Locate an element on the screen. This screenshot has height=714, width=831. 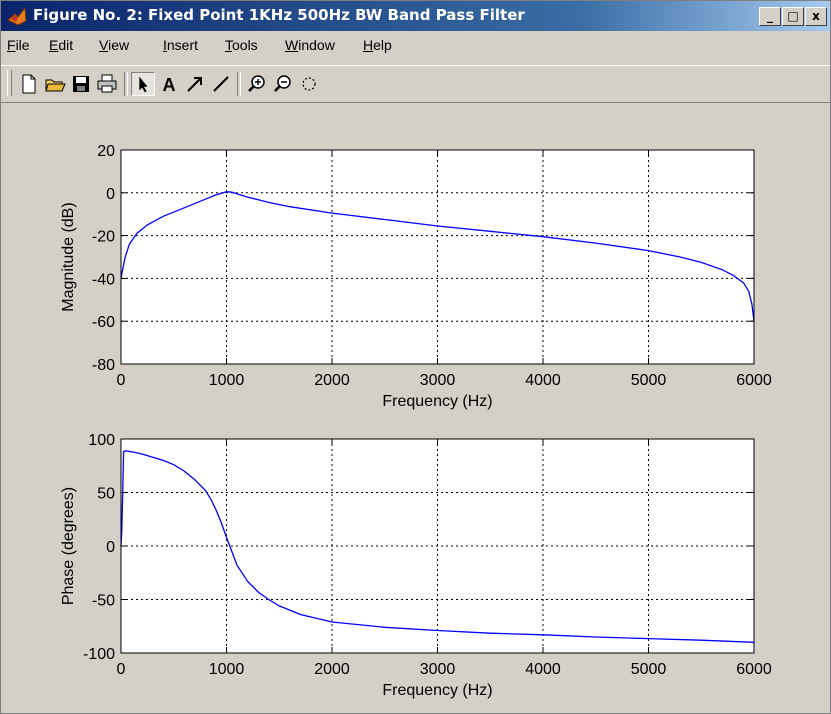
series-line is located at coordinates (437, 256).